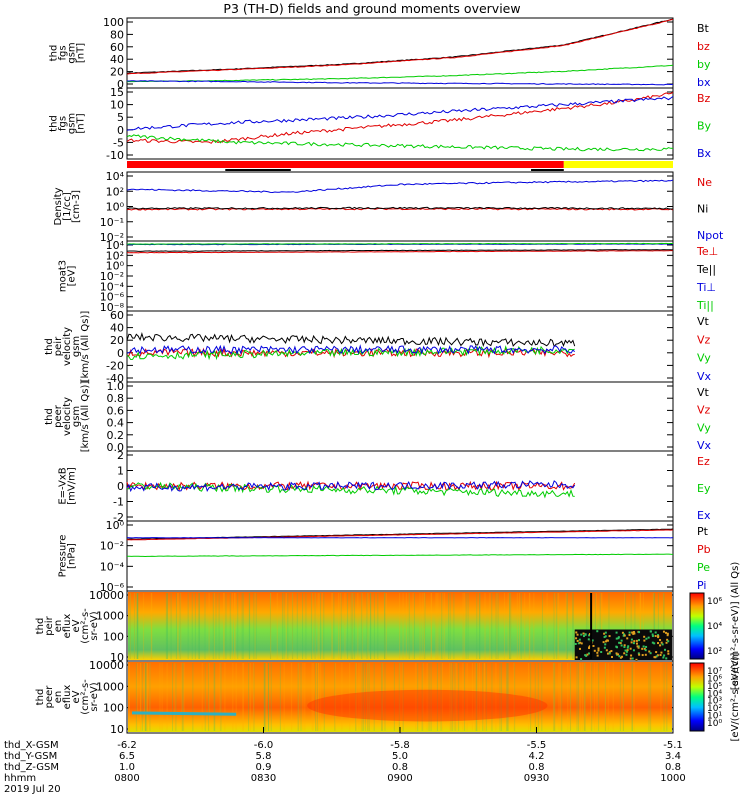 This screenshot has width=750, height=800. What do you see at coordinates (384, 486) in the screenshot?
I see `panel-efield: 2 1 0 -1 -2 E=-VxB[mV/m] Ez Ey Ex` at bounding box center [384, 486].